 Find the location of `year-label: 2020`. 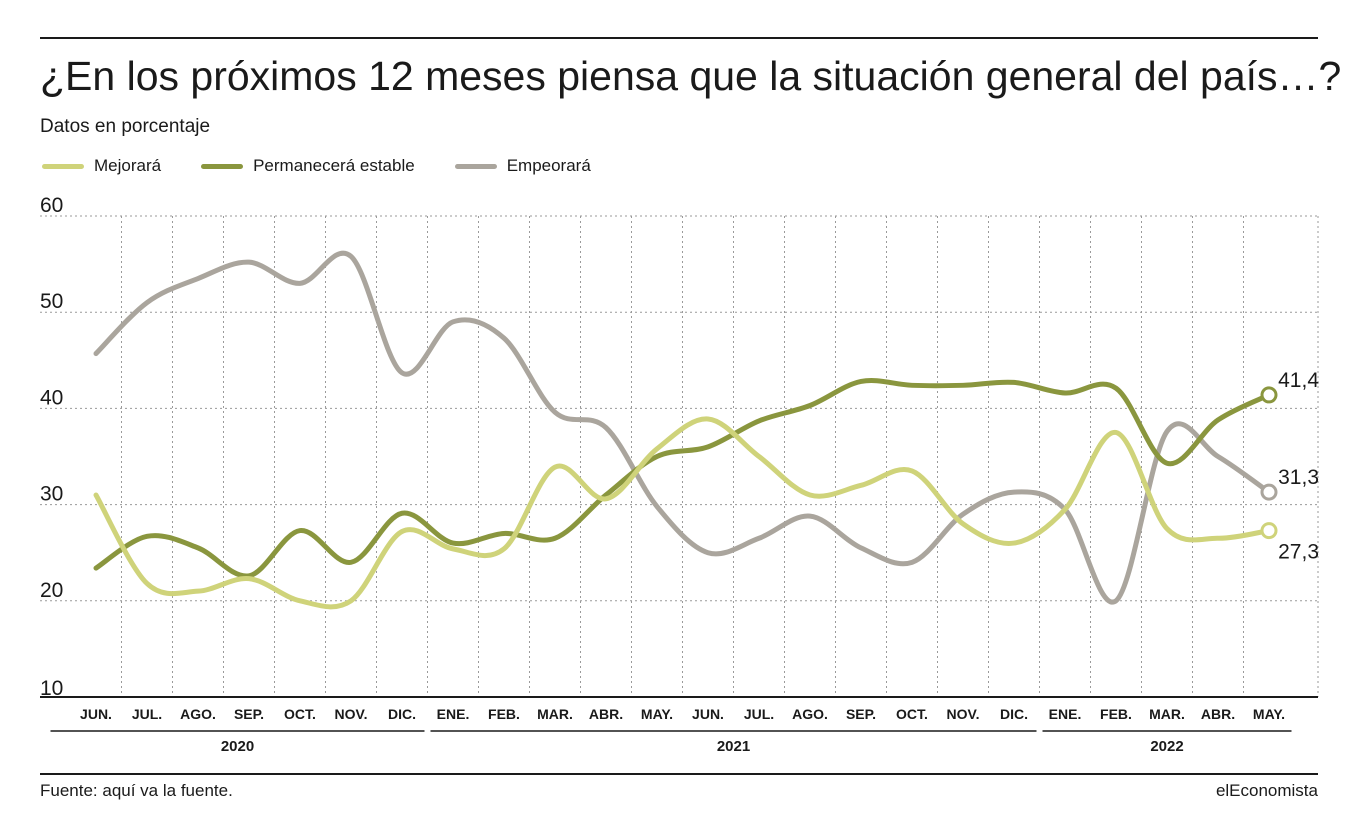

year-label: 2020 is located at coordinates (237, 746).